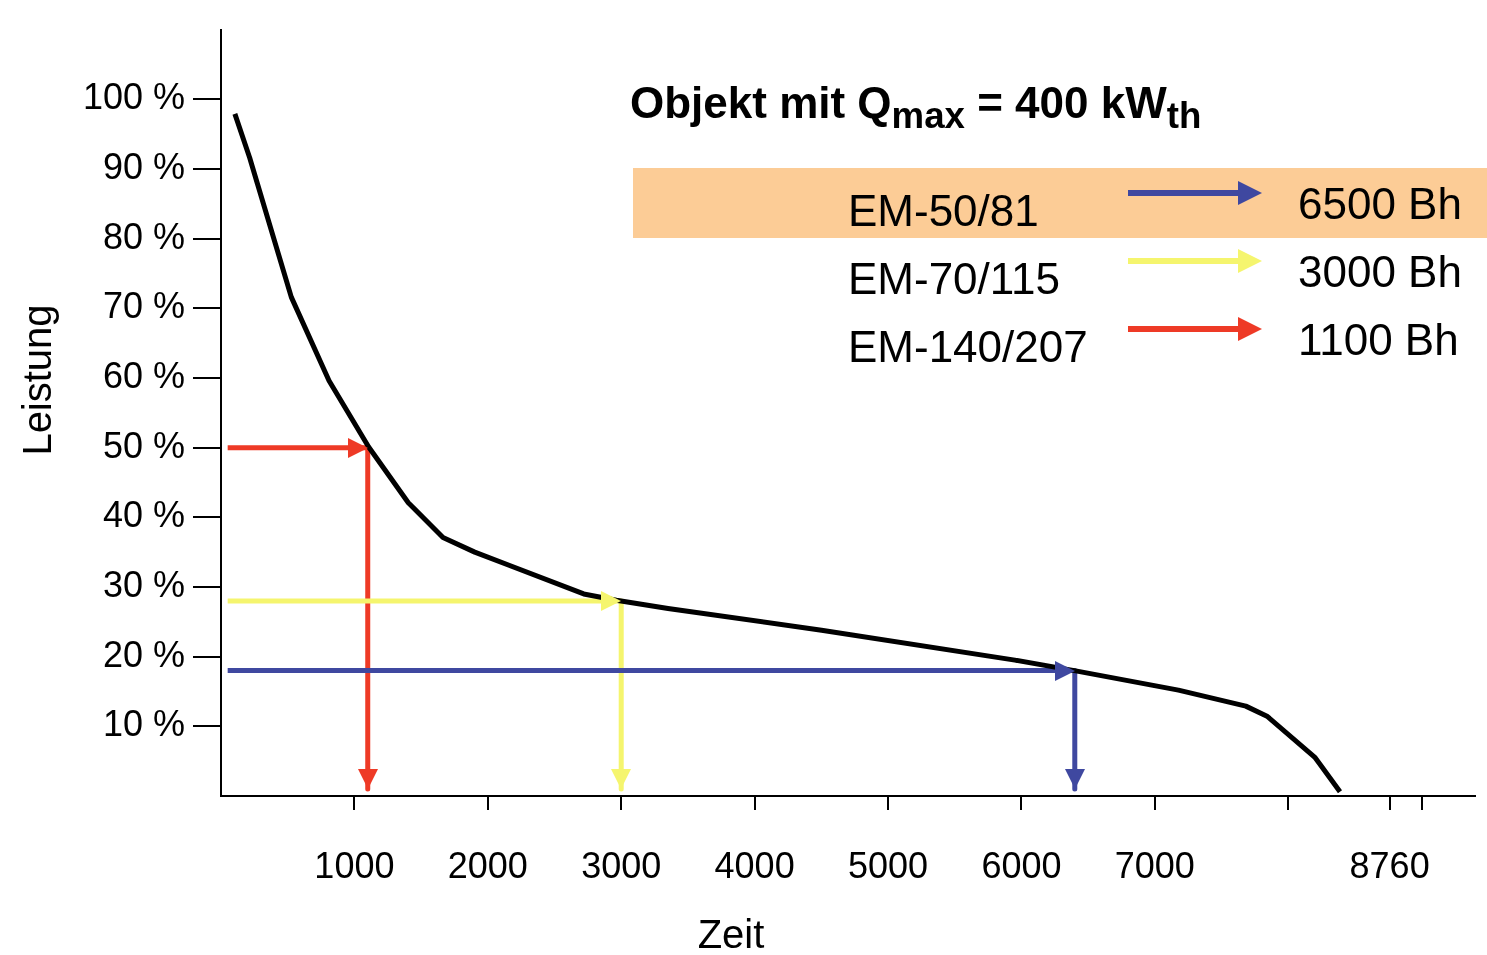 This screenshot has height=955, width=1487. I want to click on y-tick-label: 40 %, so click(143, 515).